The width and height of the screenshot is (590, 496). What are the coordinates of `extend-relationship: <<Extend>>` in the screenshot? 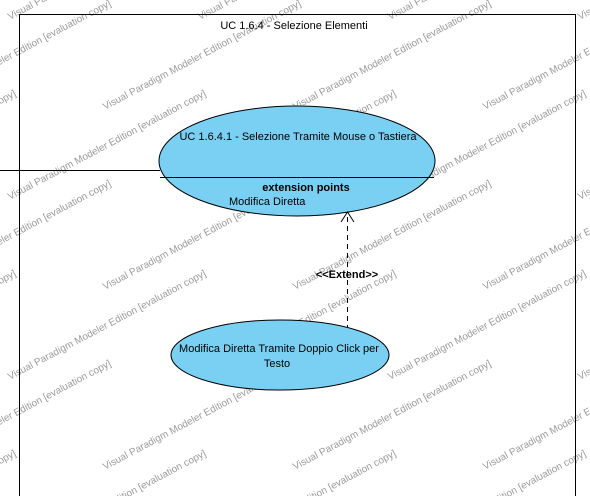 It's located at (347, 270).